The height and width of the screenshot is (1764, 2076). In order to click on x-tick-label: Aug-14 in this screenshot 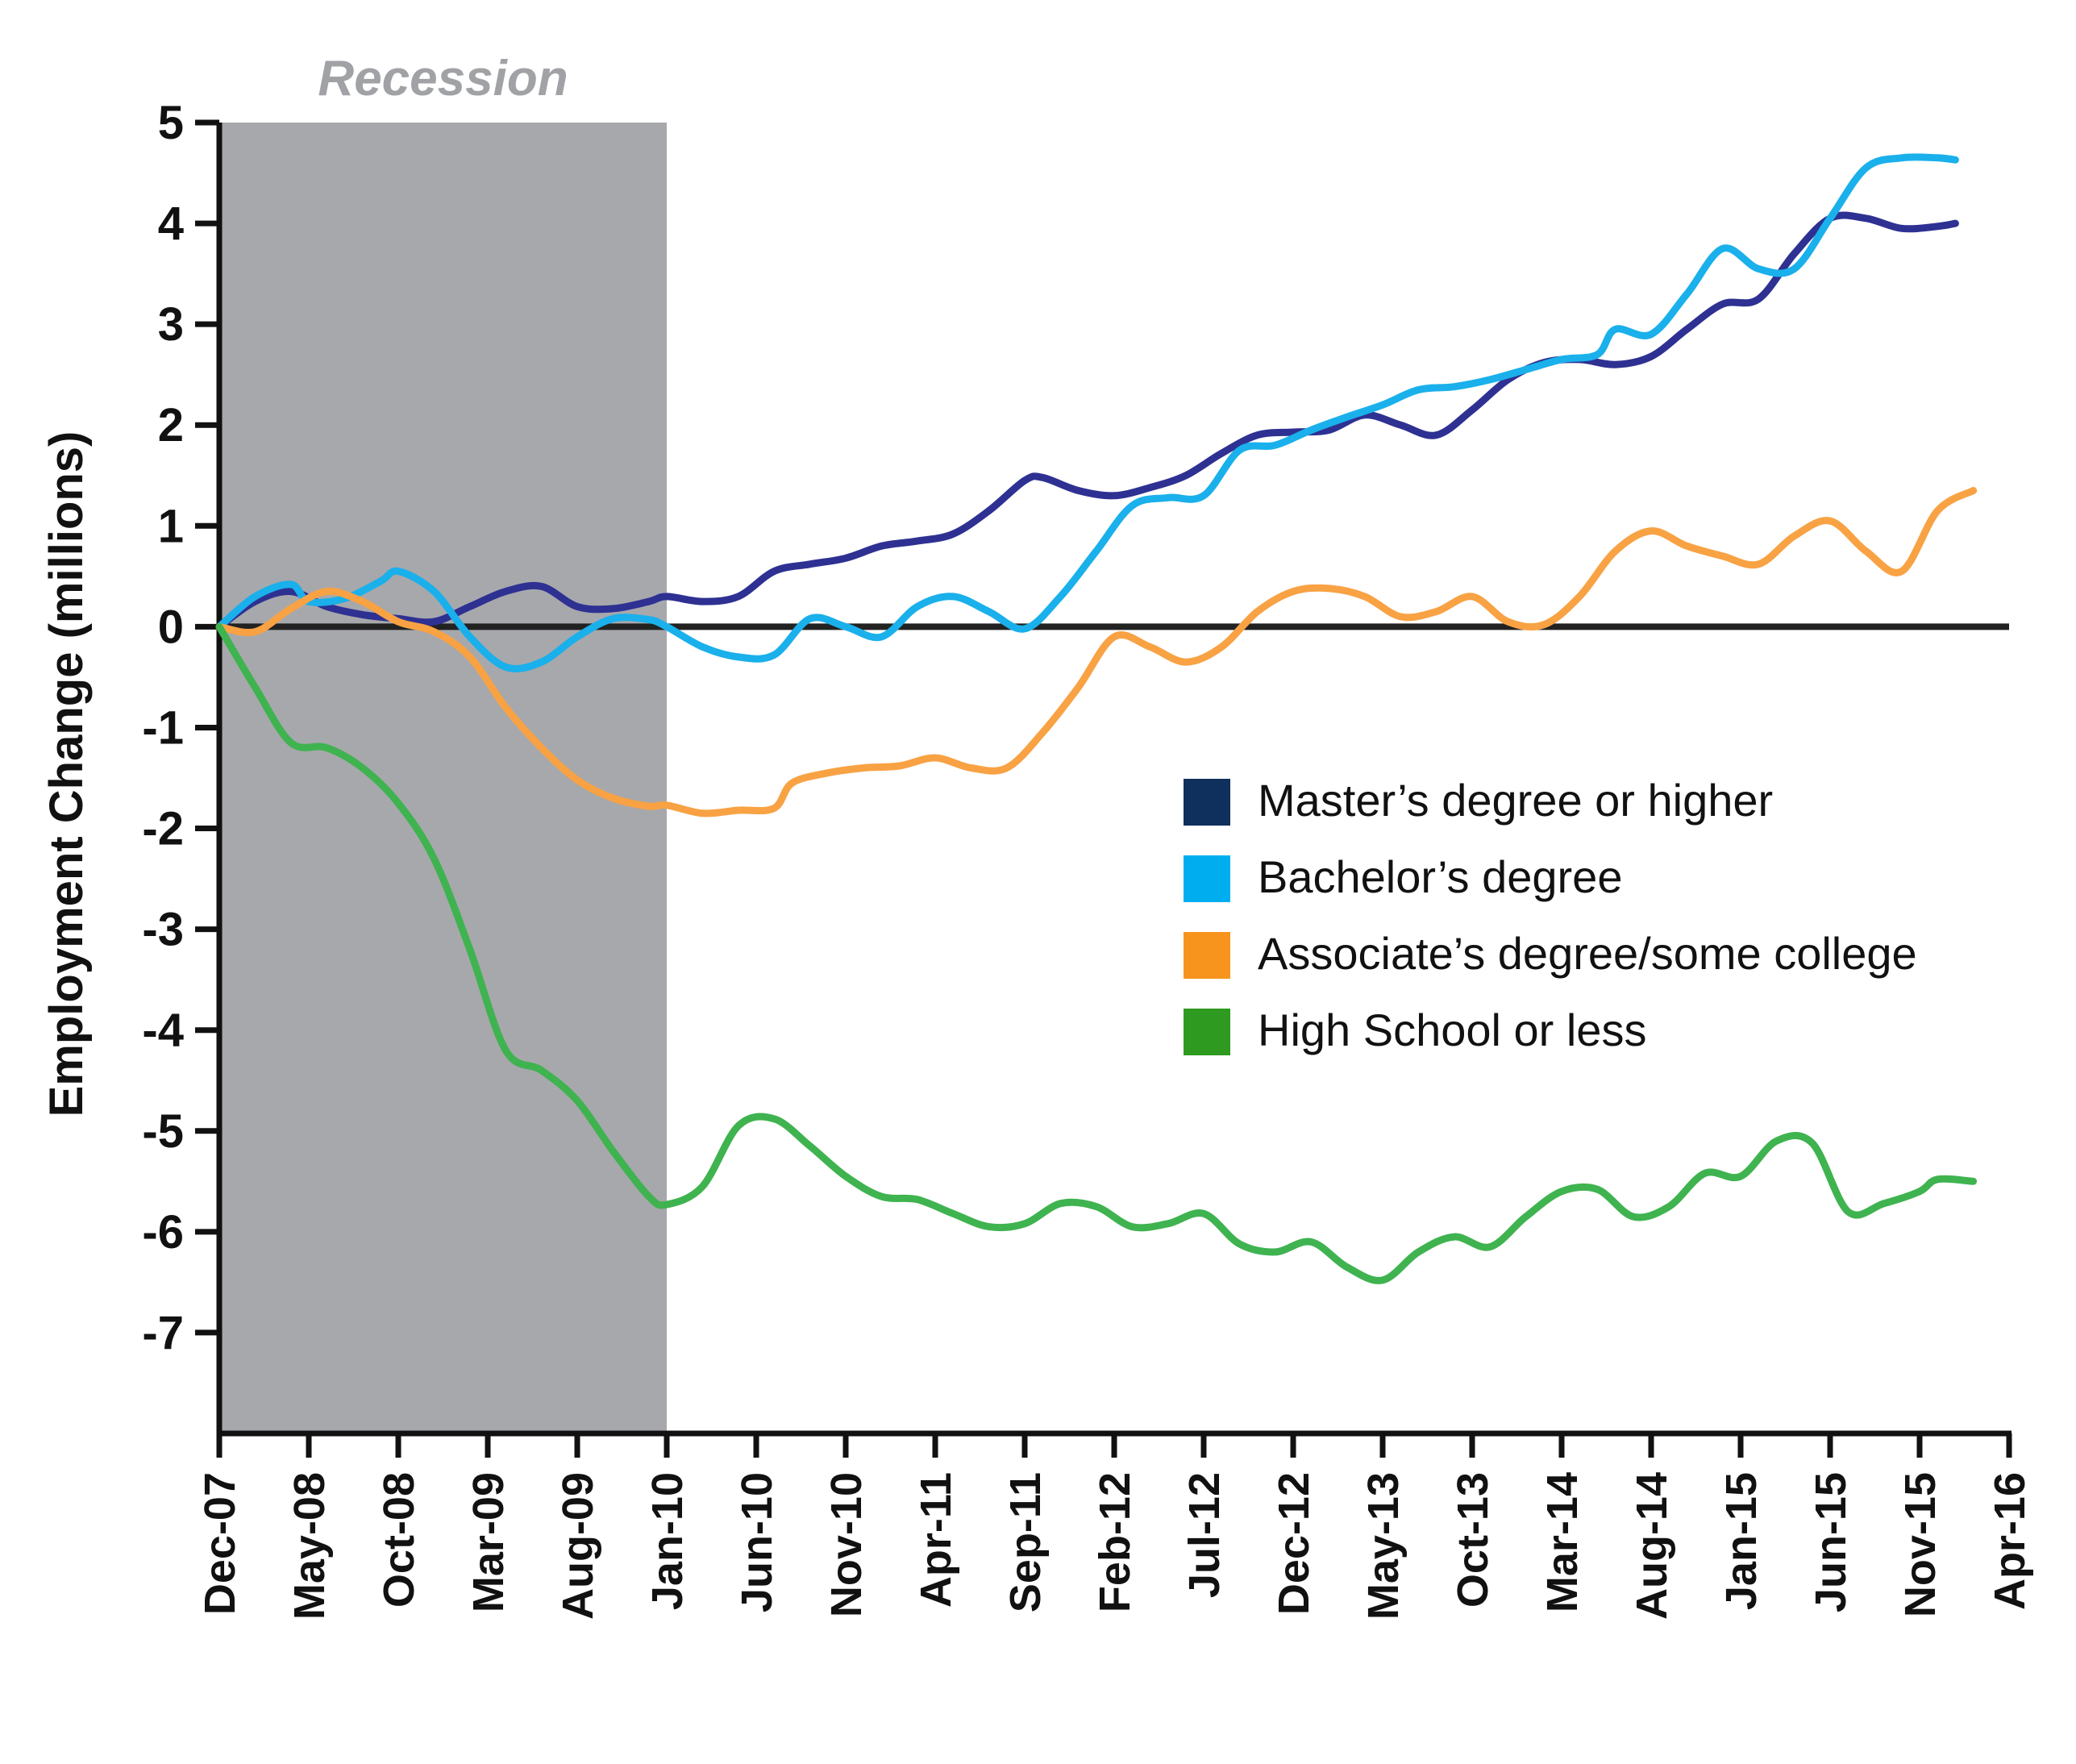, I will do `click(1652, 1546)`.